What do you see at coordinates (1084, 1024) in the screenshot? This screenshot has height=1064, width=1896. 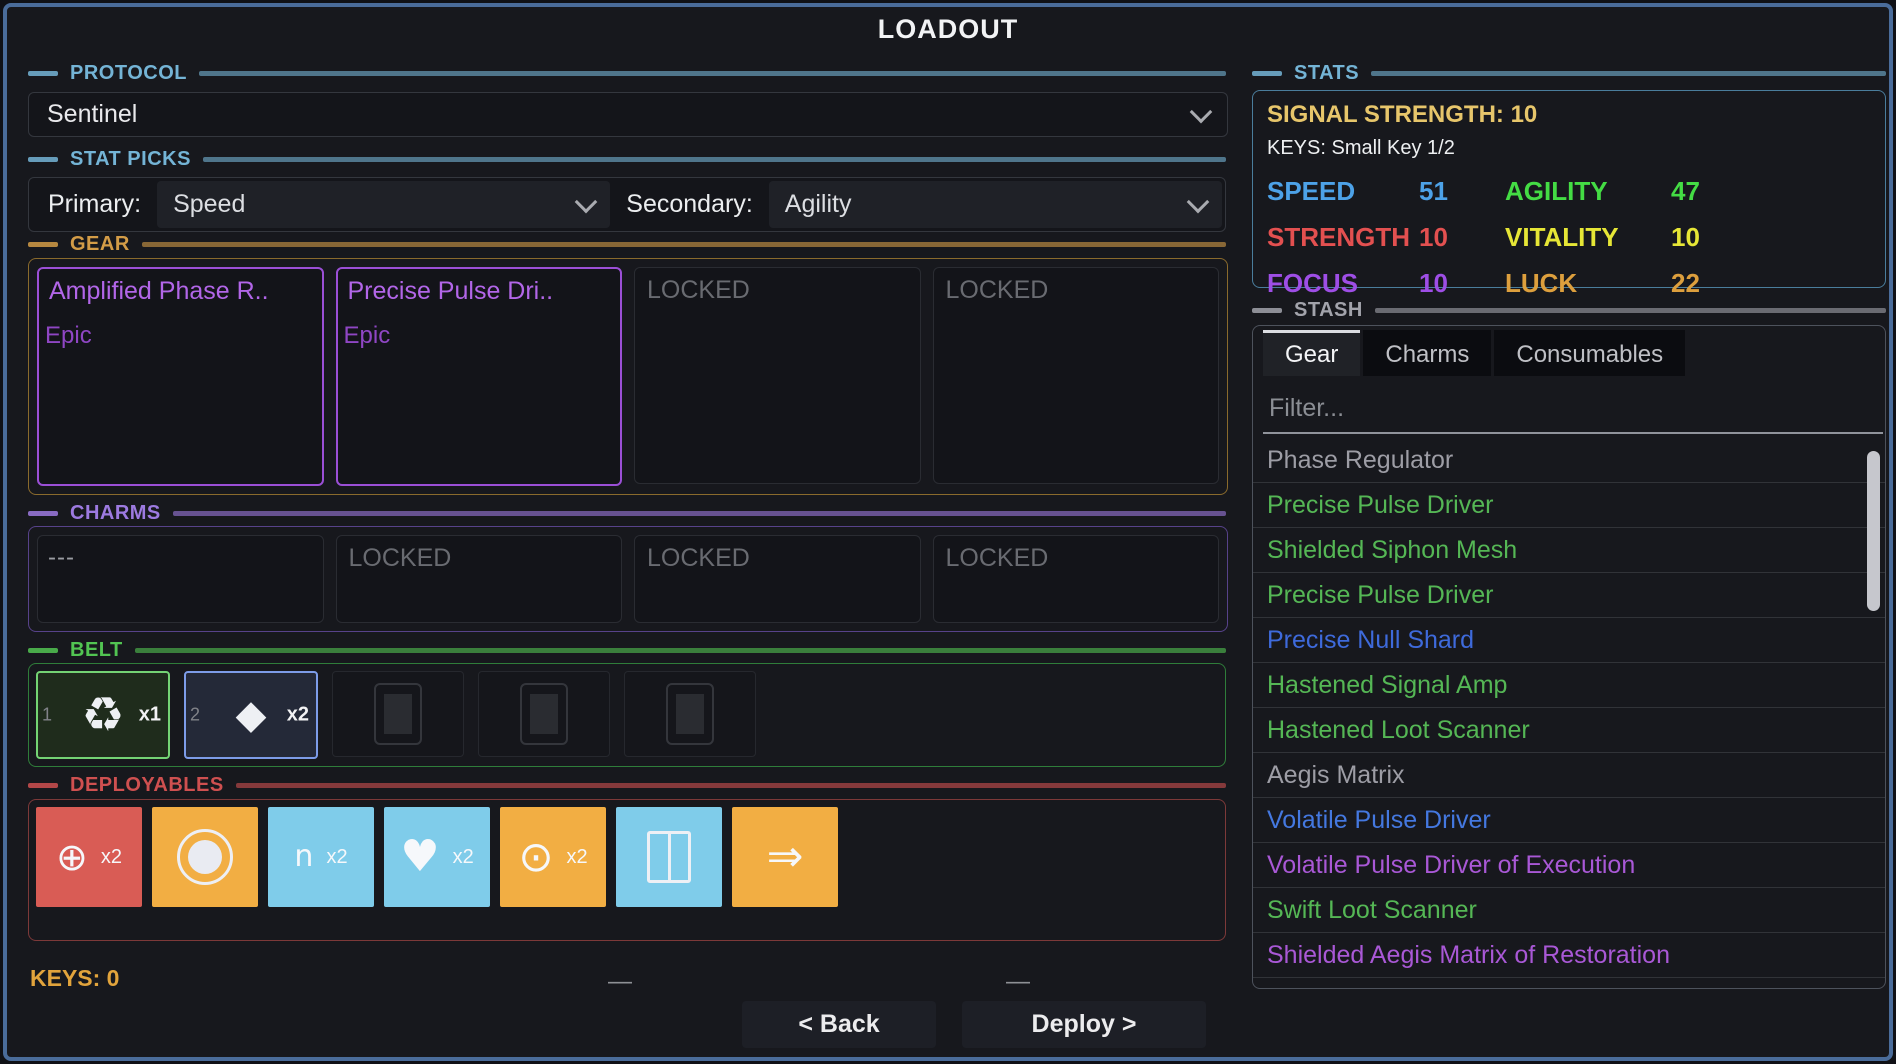 I see `deploy-button: Deploy >` at bounding box center [1084, 1024].